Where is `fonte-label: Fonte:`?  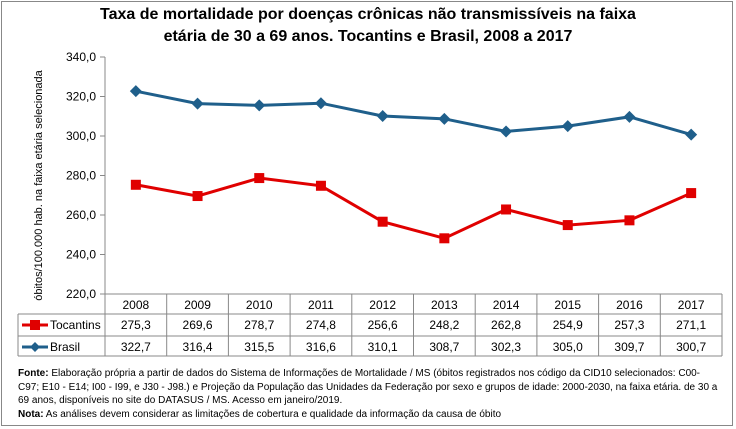 fonte-label: Fonte: is located at coordinates (33, 373).